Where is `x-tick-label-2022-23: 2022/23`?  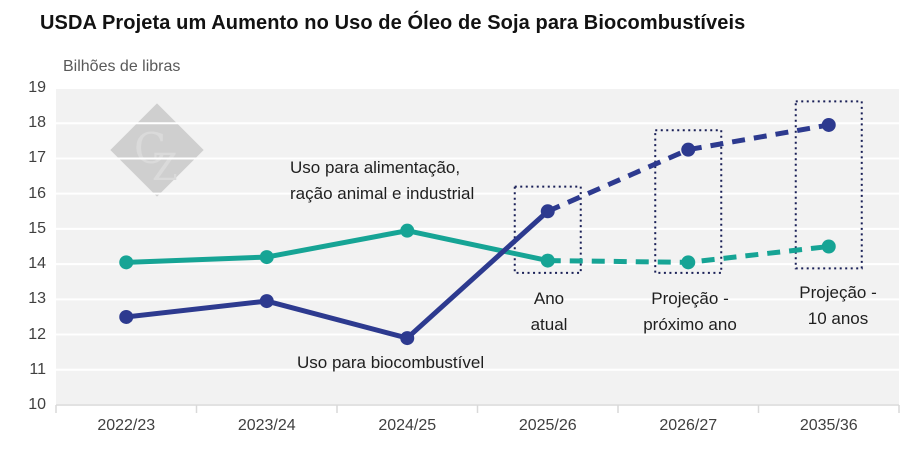
x-tick-label-2022-23: 2022/23 is located at coordinates (126, 425).